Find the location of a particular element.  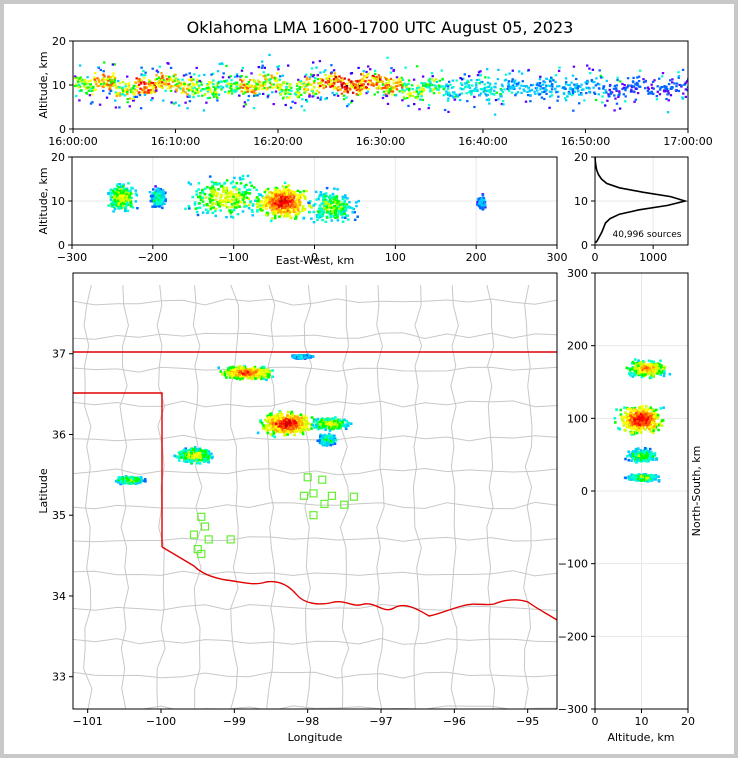

altitude-histogram-line is located at coordinates (641, 200).